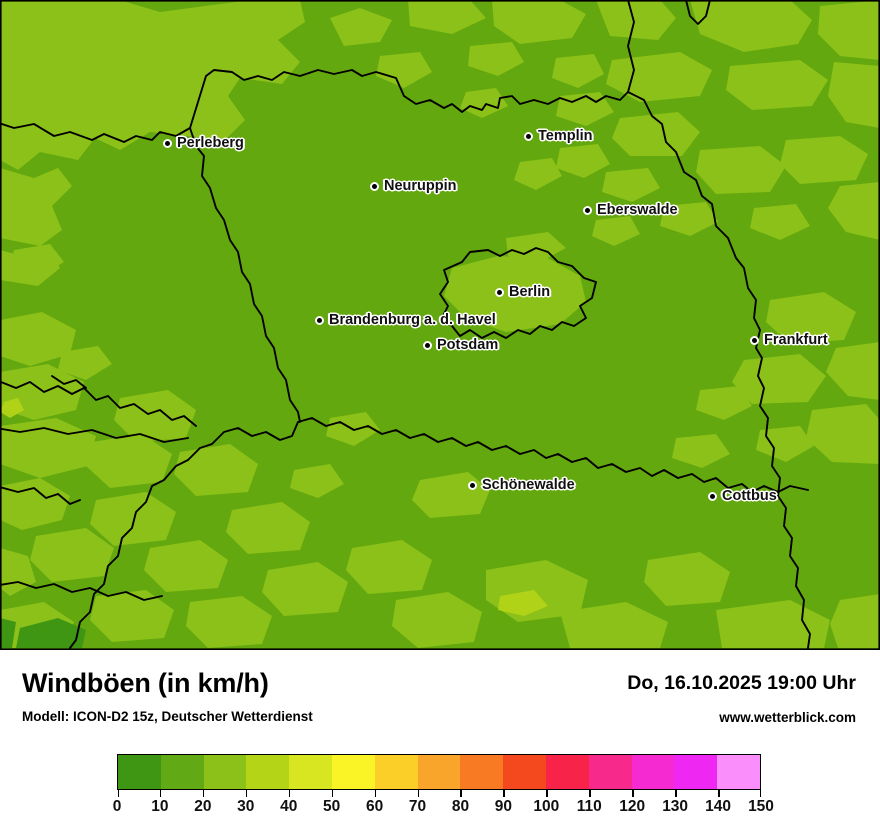 The height and width of the screenshot is (830, 880). I want to click on city-label: Potsdam, so click(468, 345).